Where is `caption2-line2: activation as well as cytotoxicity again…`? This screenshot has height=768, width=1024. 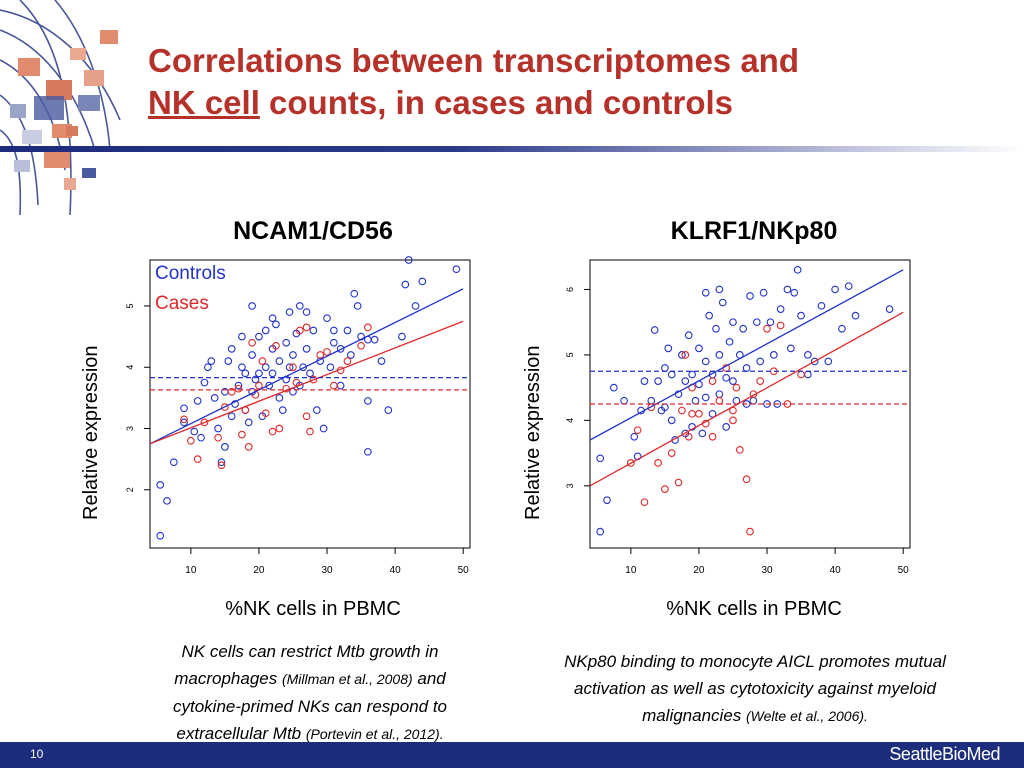 caption2-line2: activation as well as cytotoxicity again… is located at coordinates (755, 688).